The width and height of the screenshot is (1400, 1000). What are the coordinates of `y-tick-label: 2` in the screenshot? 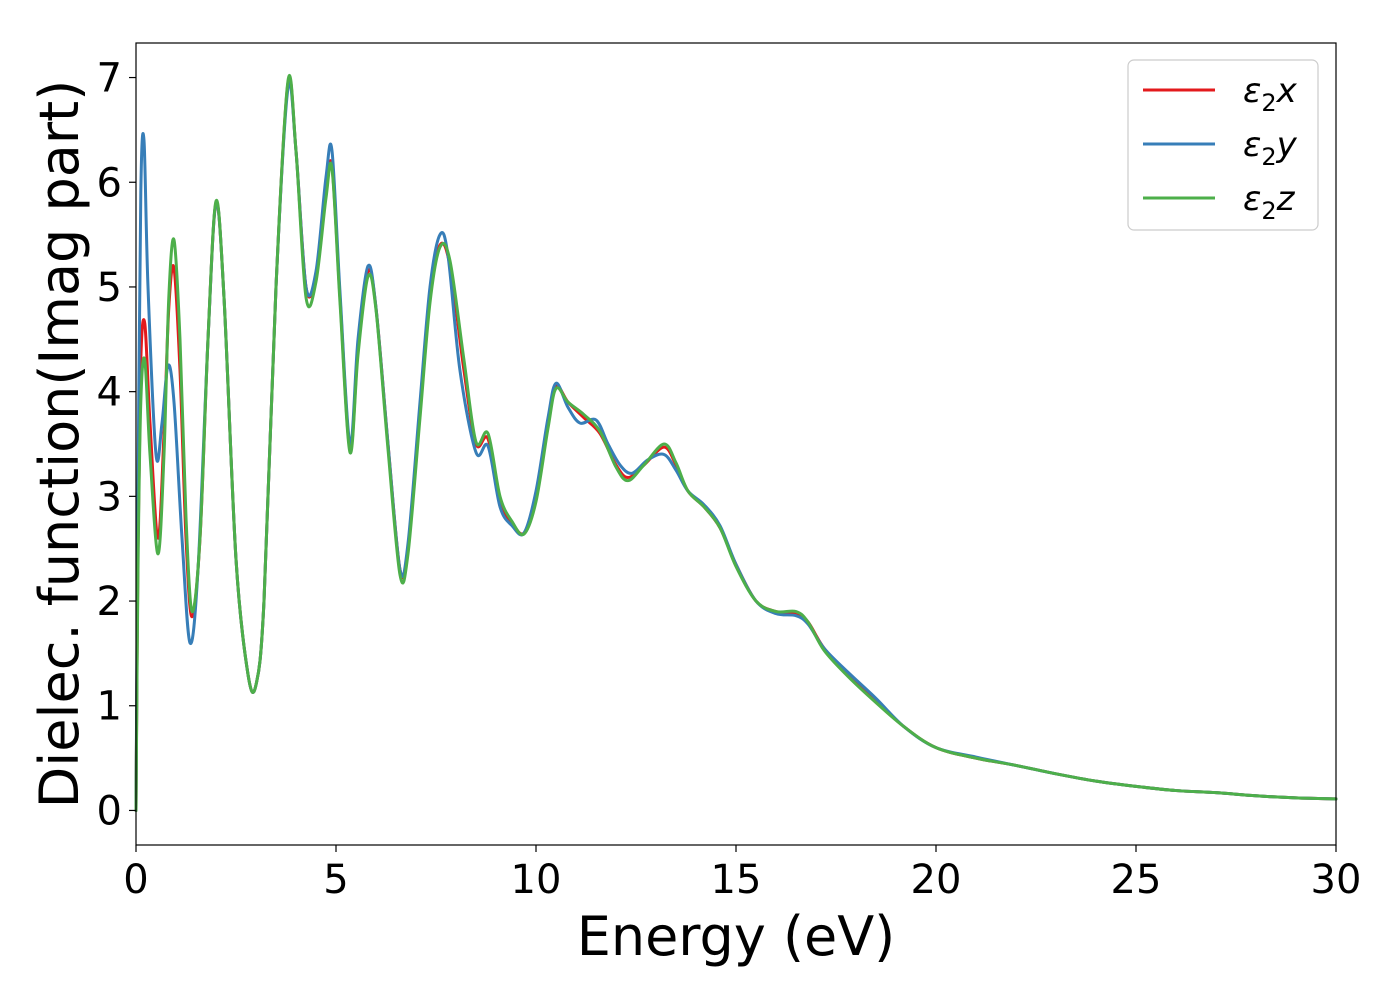 It's located at (109, 602).